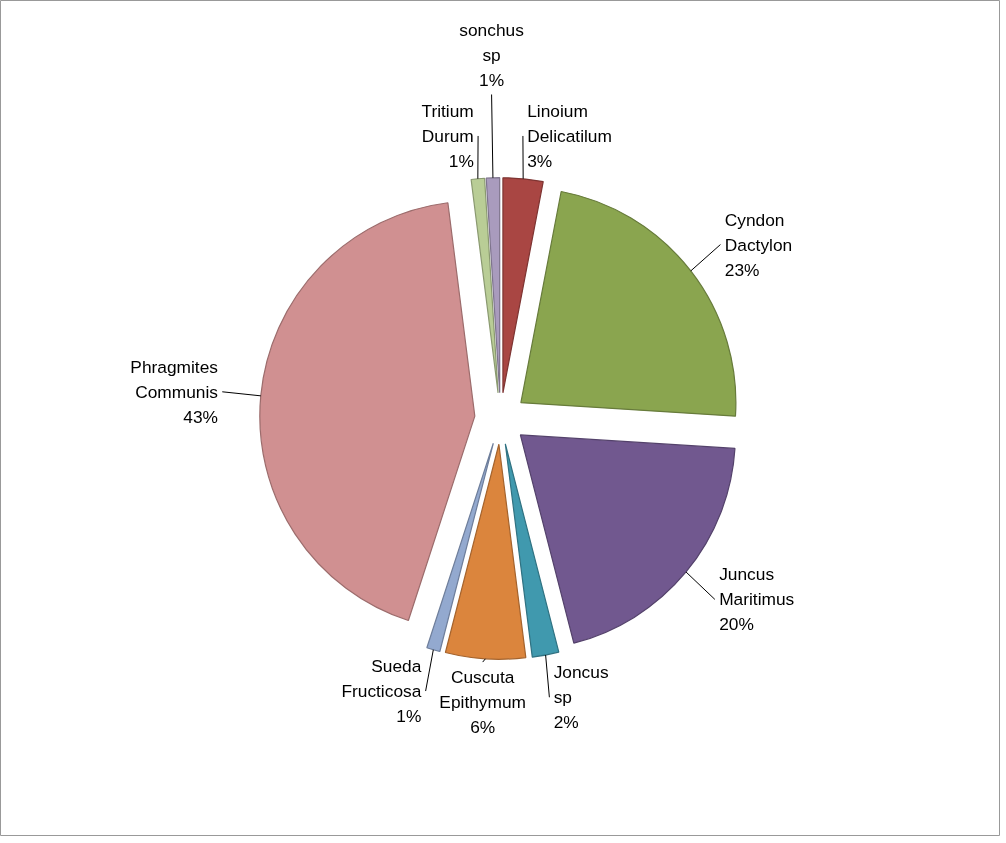 Image resolution: width=1006 pixels, height=843 pixels. I want to click on slice-label: Cuscuta Epithymum, so click(483, 689).